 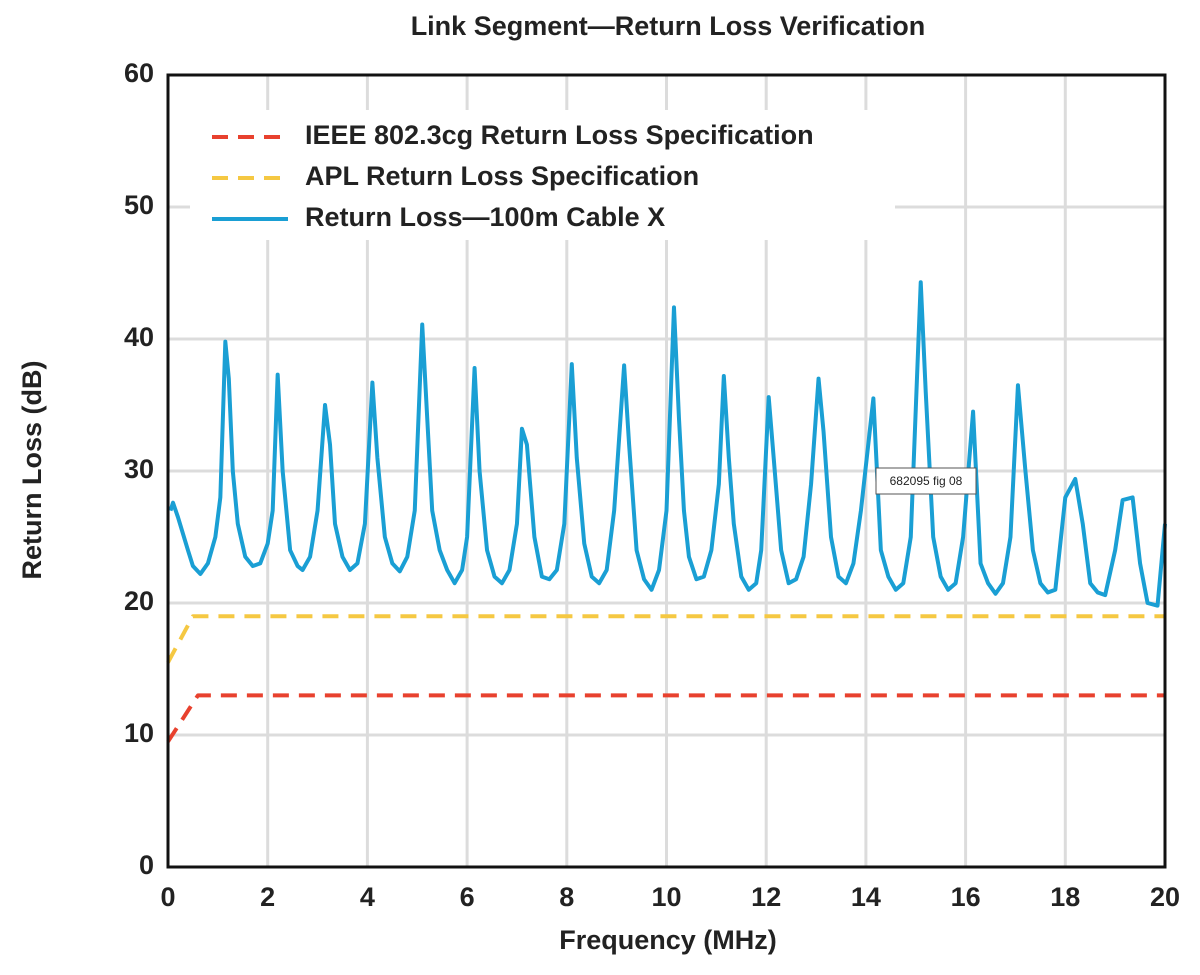 What do you see at coordinates (139, 337) in the screenshot?
I see `y-tick-label: 40` at bounding box center [139, 337].